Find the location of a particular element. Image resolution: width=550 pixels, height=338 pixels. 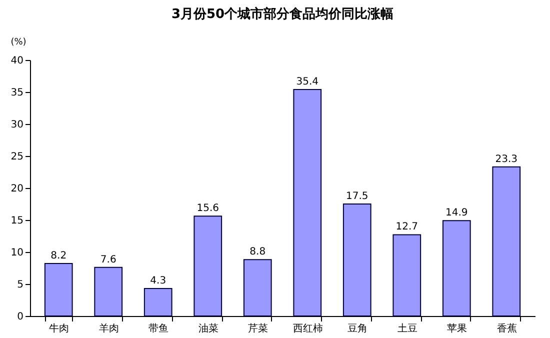

x-tick-label: 苹果 is located at coordinates (457, 328).